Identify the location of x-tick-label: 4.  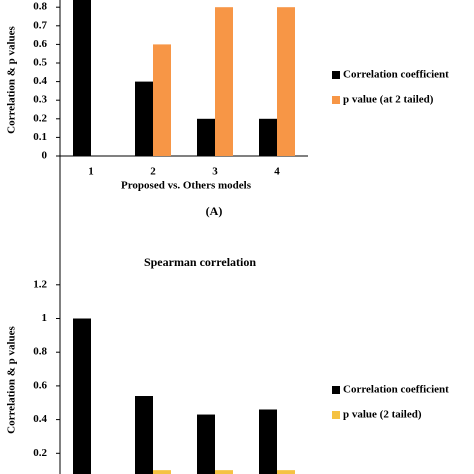
(277, 172).